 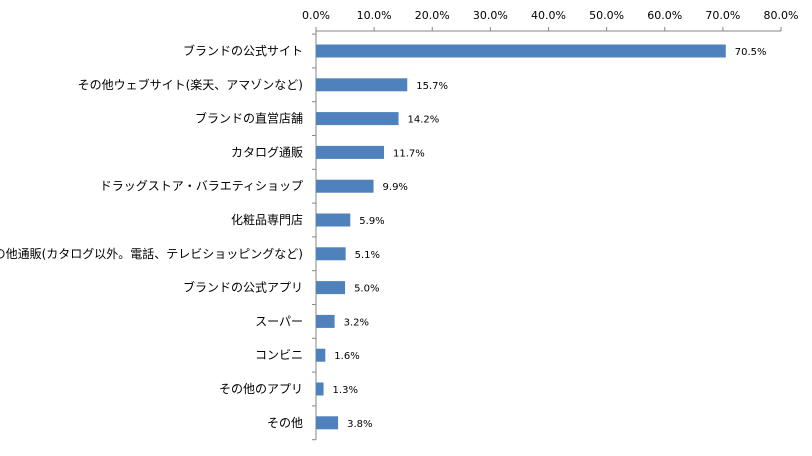 I want to click on category-label: 化粧品専門店, so click(x=267, y=220).